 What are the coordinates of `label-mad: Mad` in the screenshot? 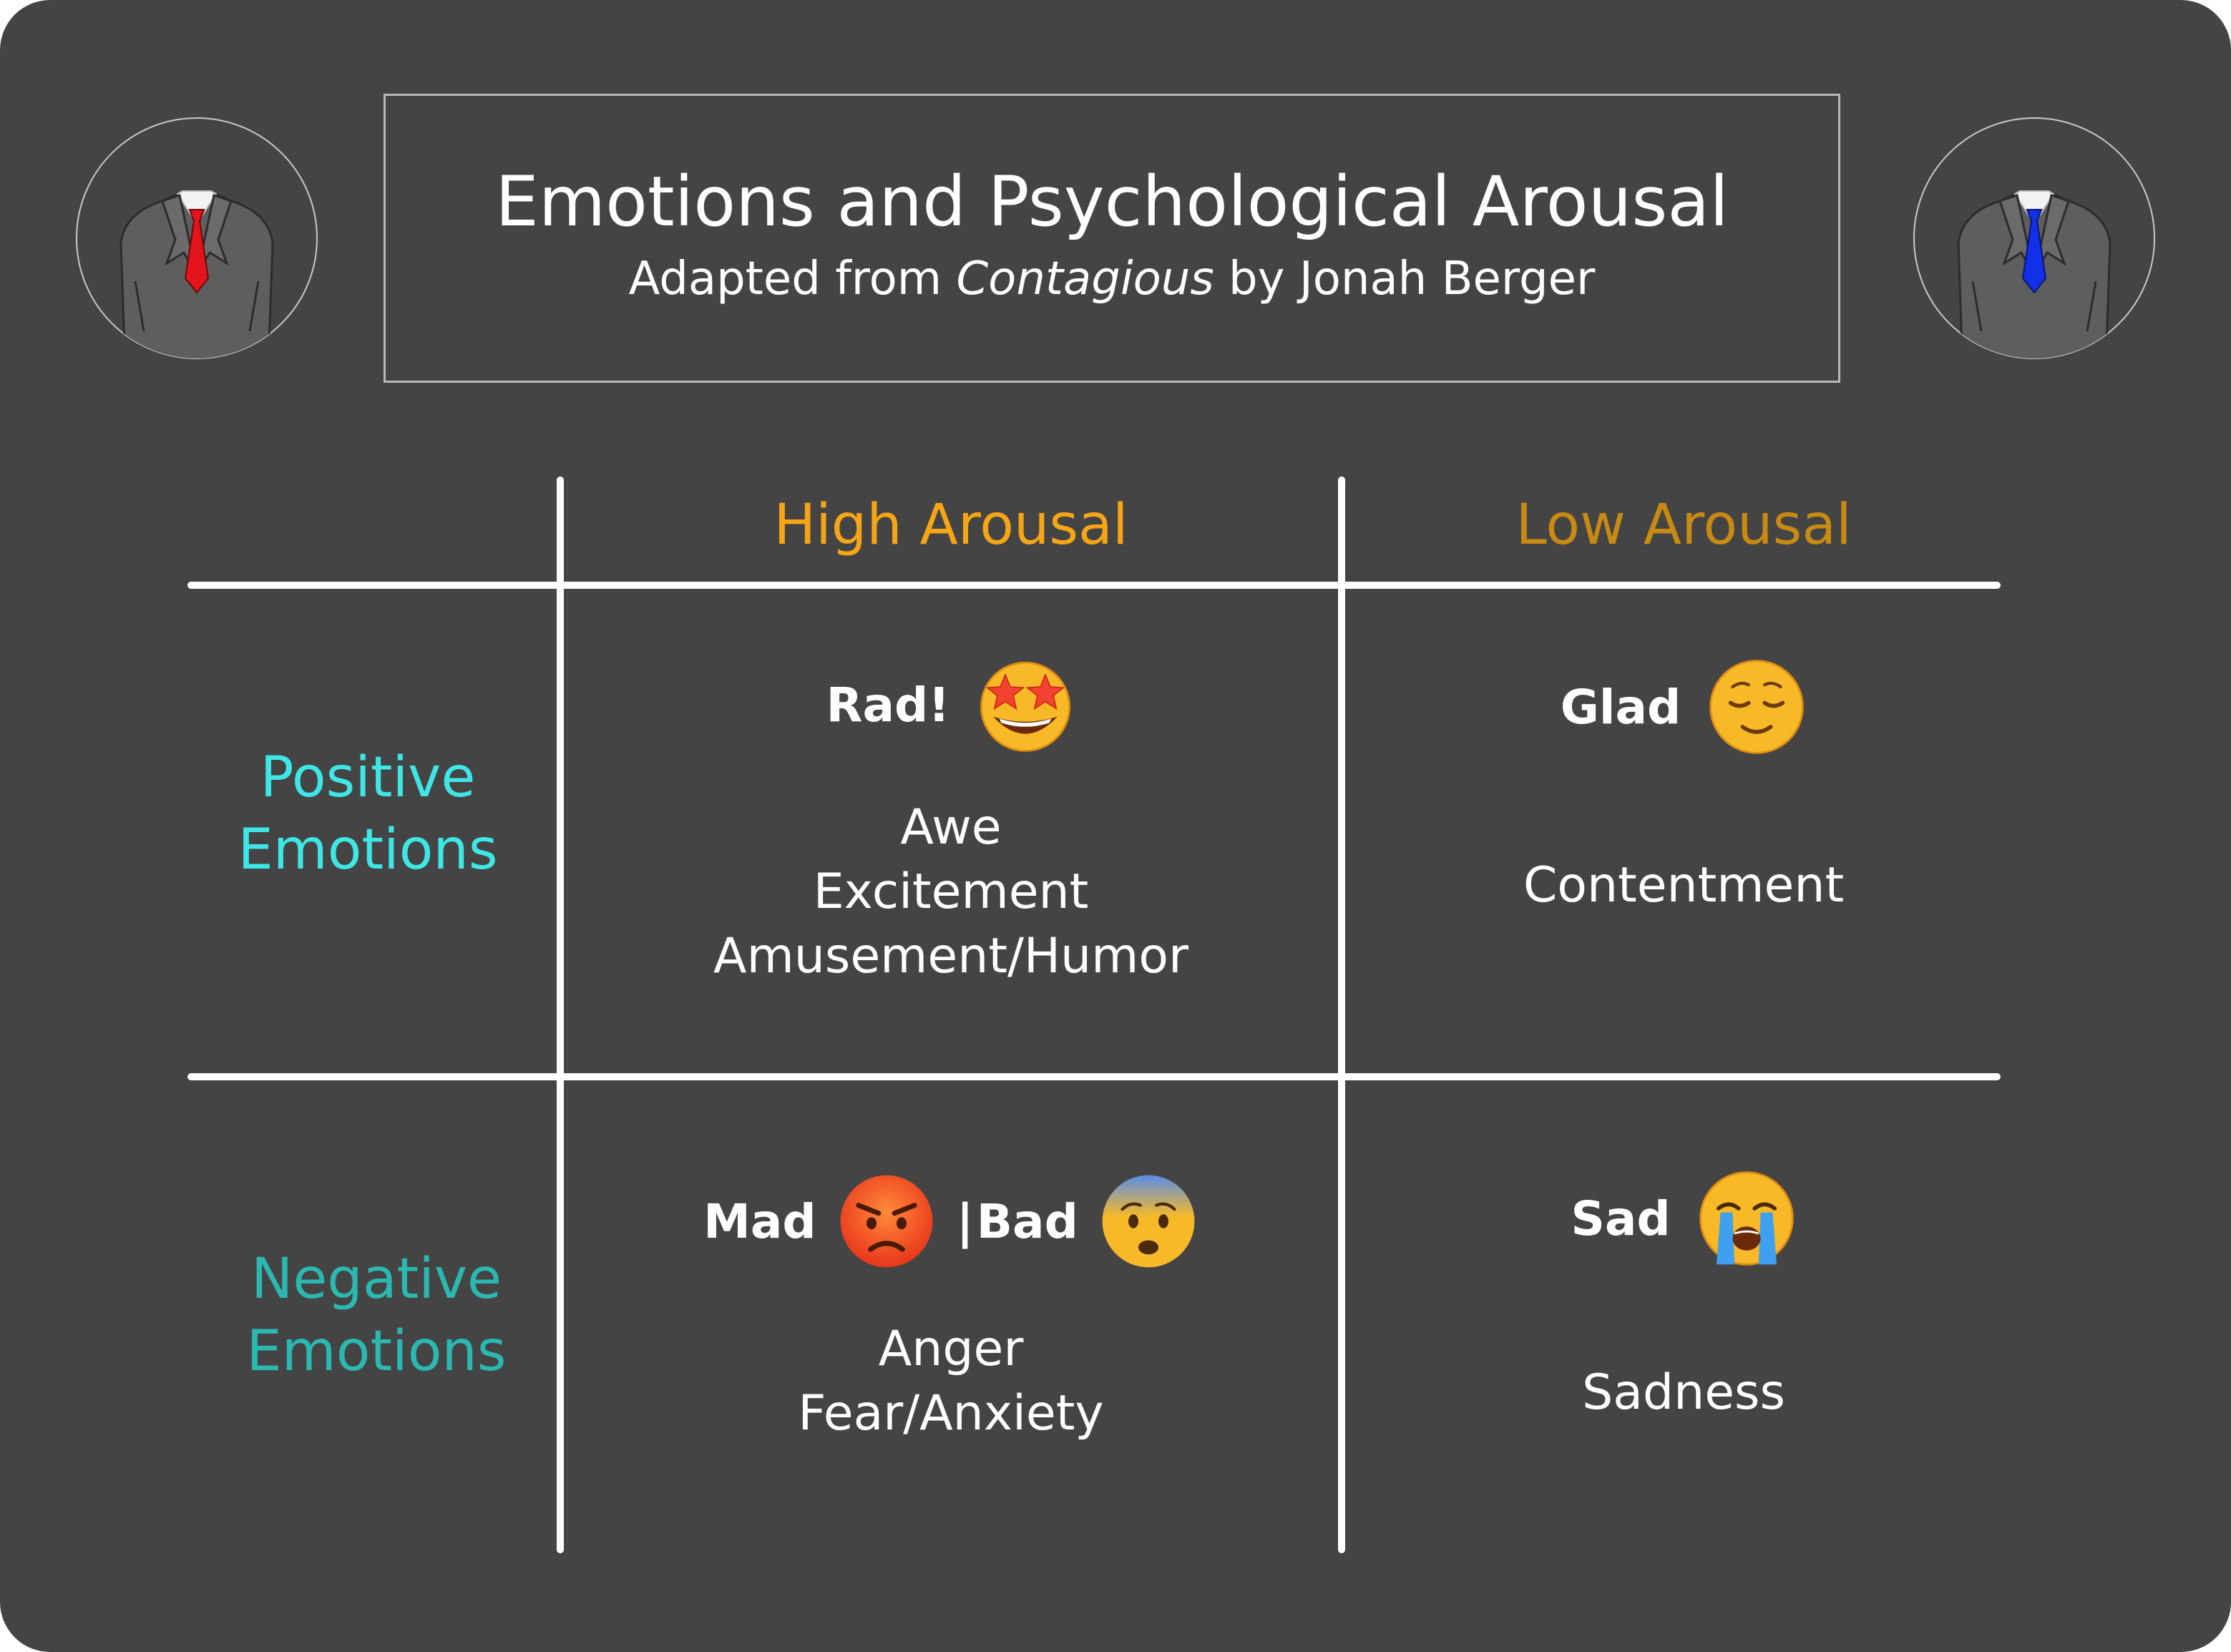 It's located at (759, 1221).